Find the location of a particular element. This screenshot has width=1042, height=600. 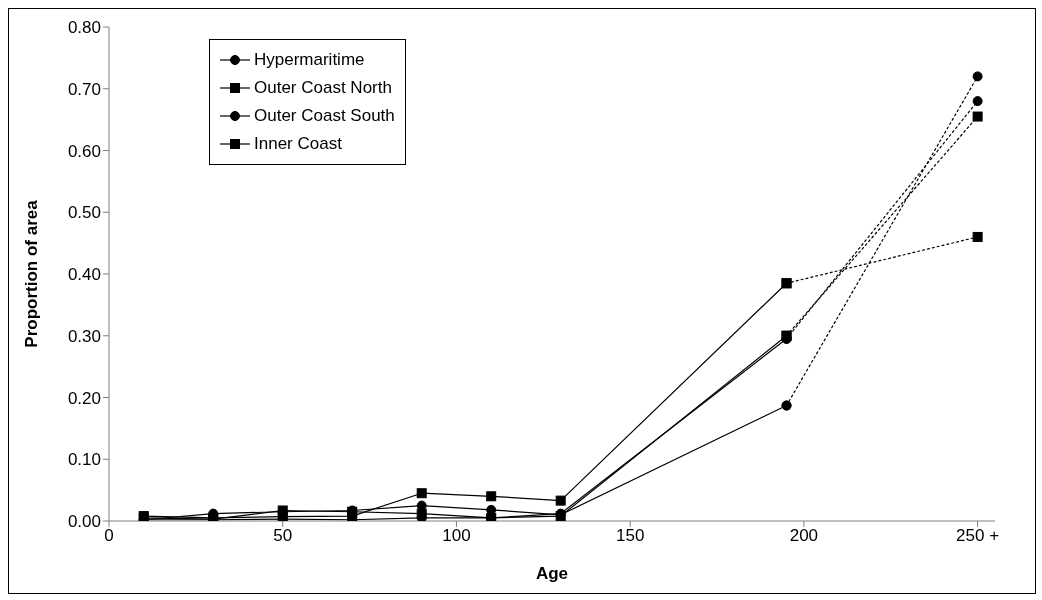

y-tick-label: 0.70 is located at coordinates (84, 89).